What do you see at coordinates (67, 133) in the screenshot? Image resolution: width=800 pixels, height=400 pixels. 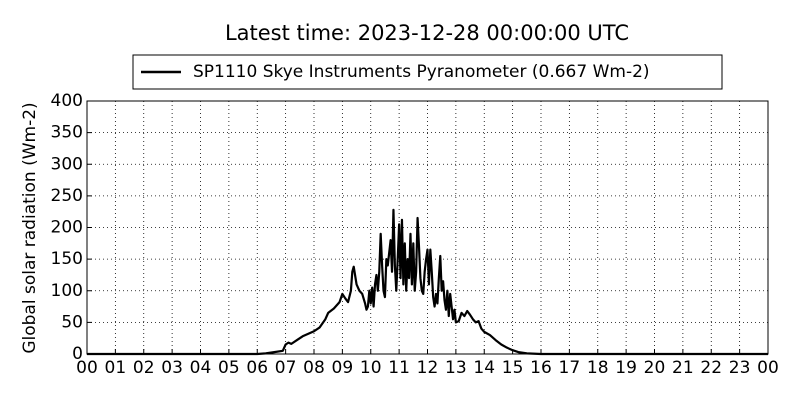 I see `y-tick-label: 350` at bounding box center [67, 133].